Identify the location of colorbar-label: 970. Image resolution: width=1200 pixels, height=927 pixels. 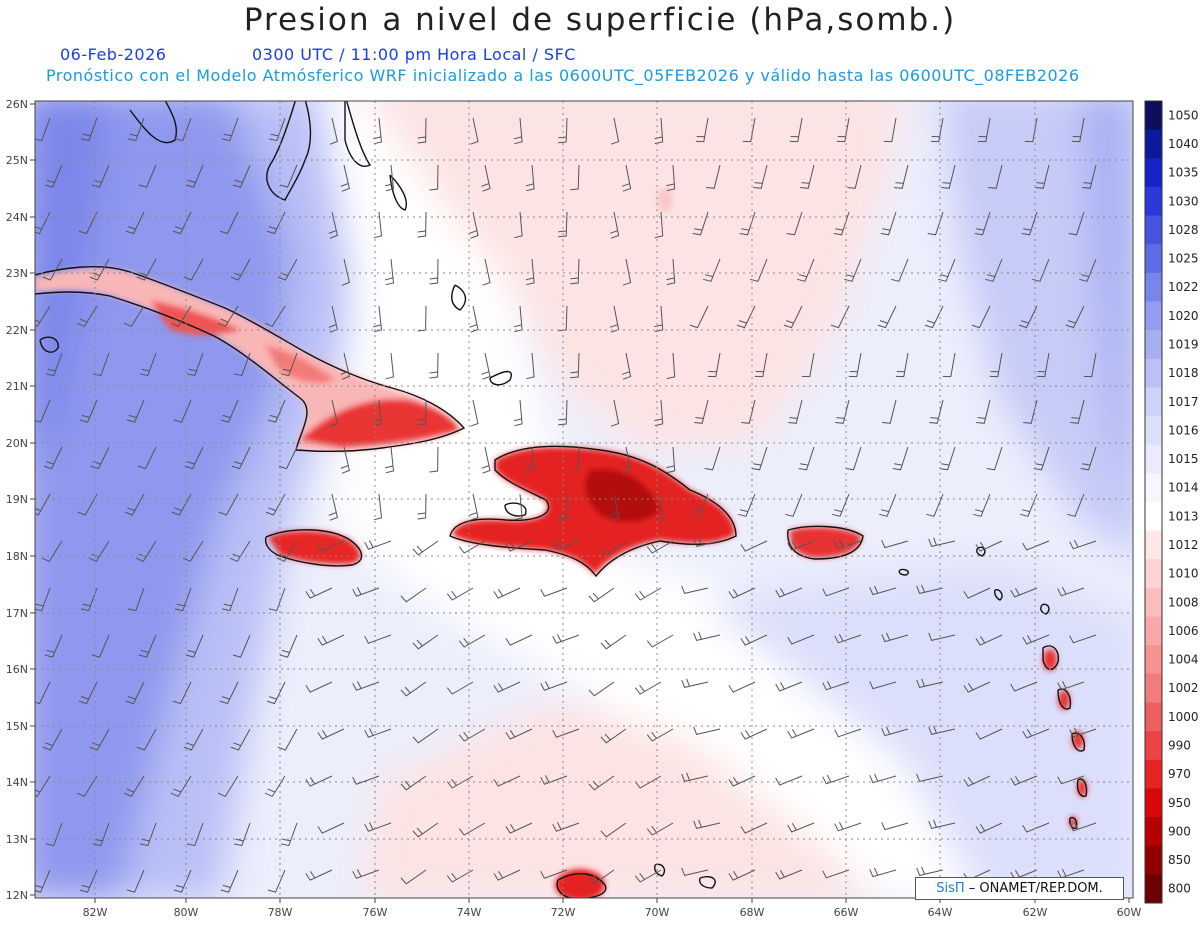
(1179, 774).